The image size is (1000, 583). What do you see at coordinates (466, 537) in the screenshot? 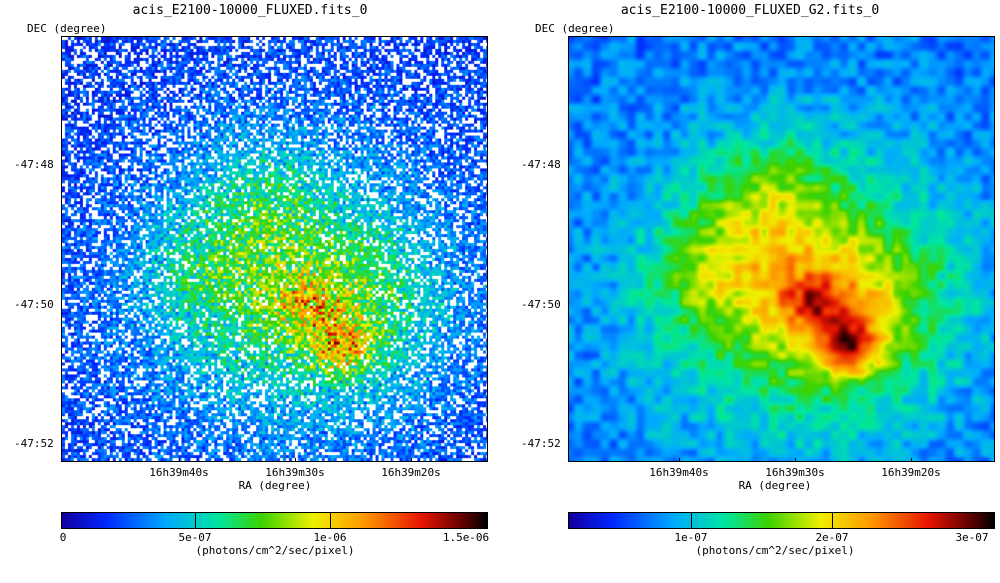
I see `left-colorbar-label: 1.5e-06` at bounding box center [466, 537].